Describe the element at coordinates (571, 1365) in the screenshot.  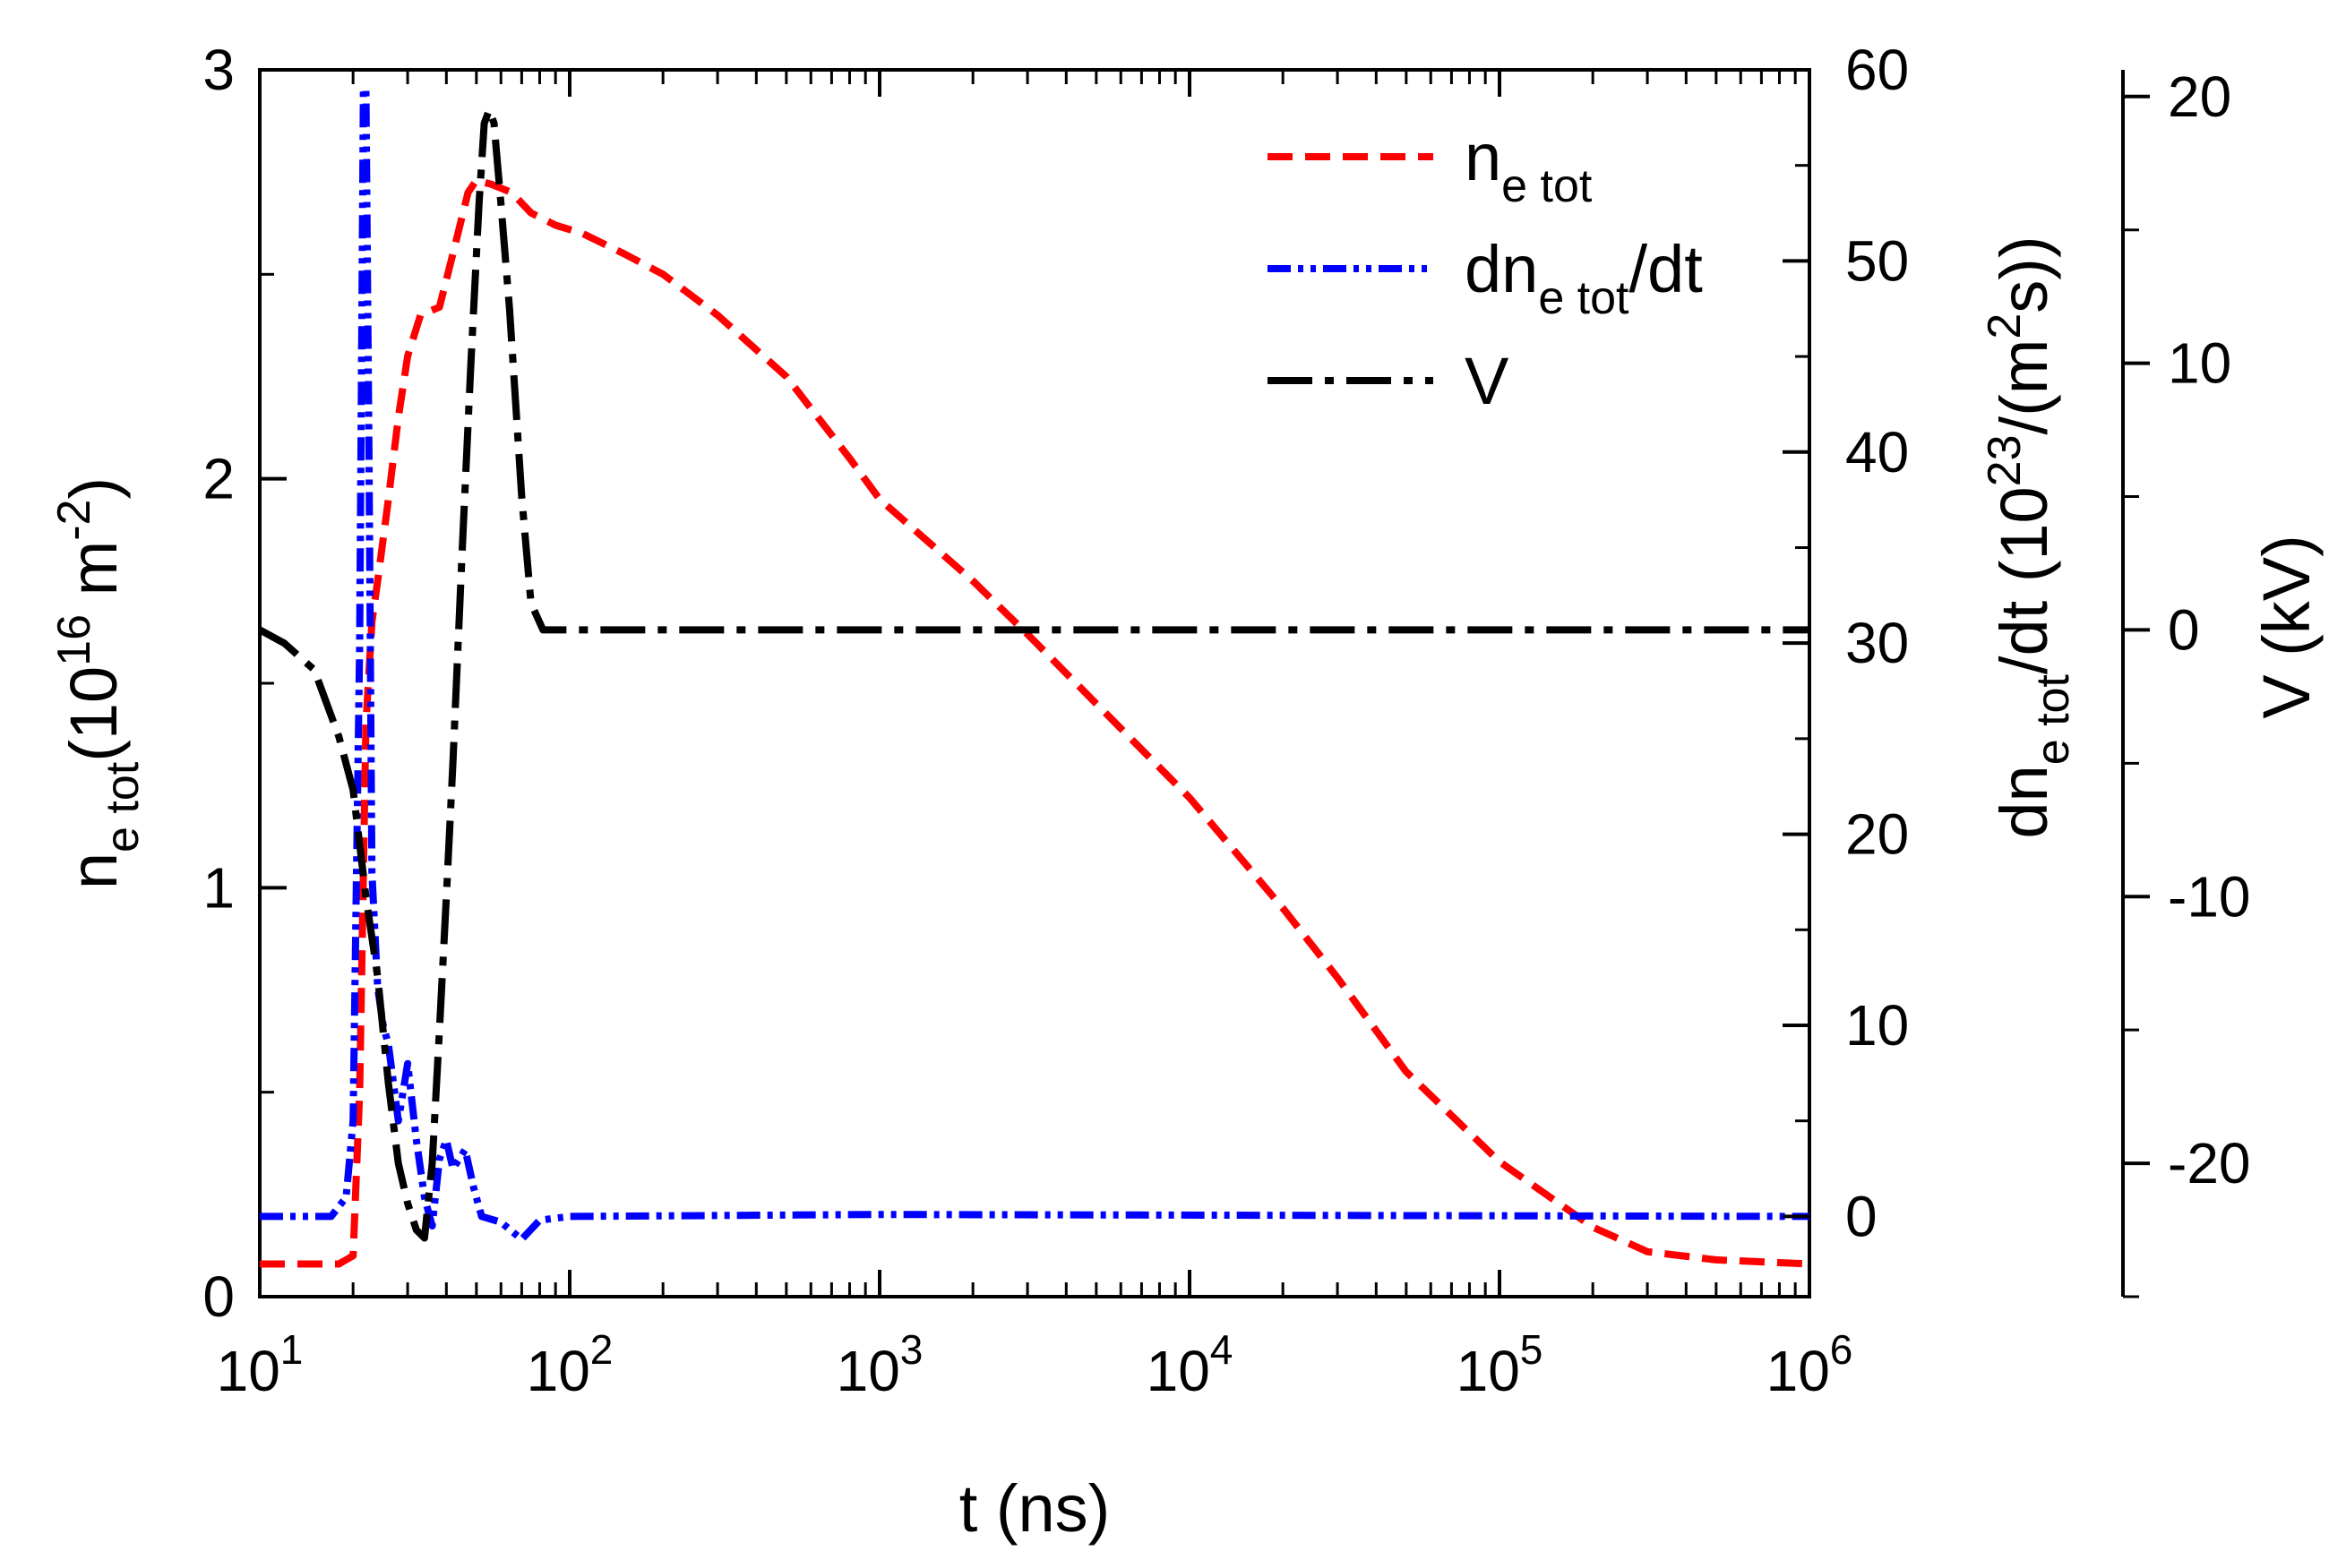
I see `x-tick-label: 10²` at that location.